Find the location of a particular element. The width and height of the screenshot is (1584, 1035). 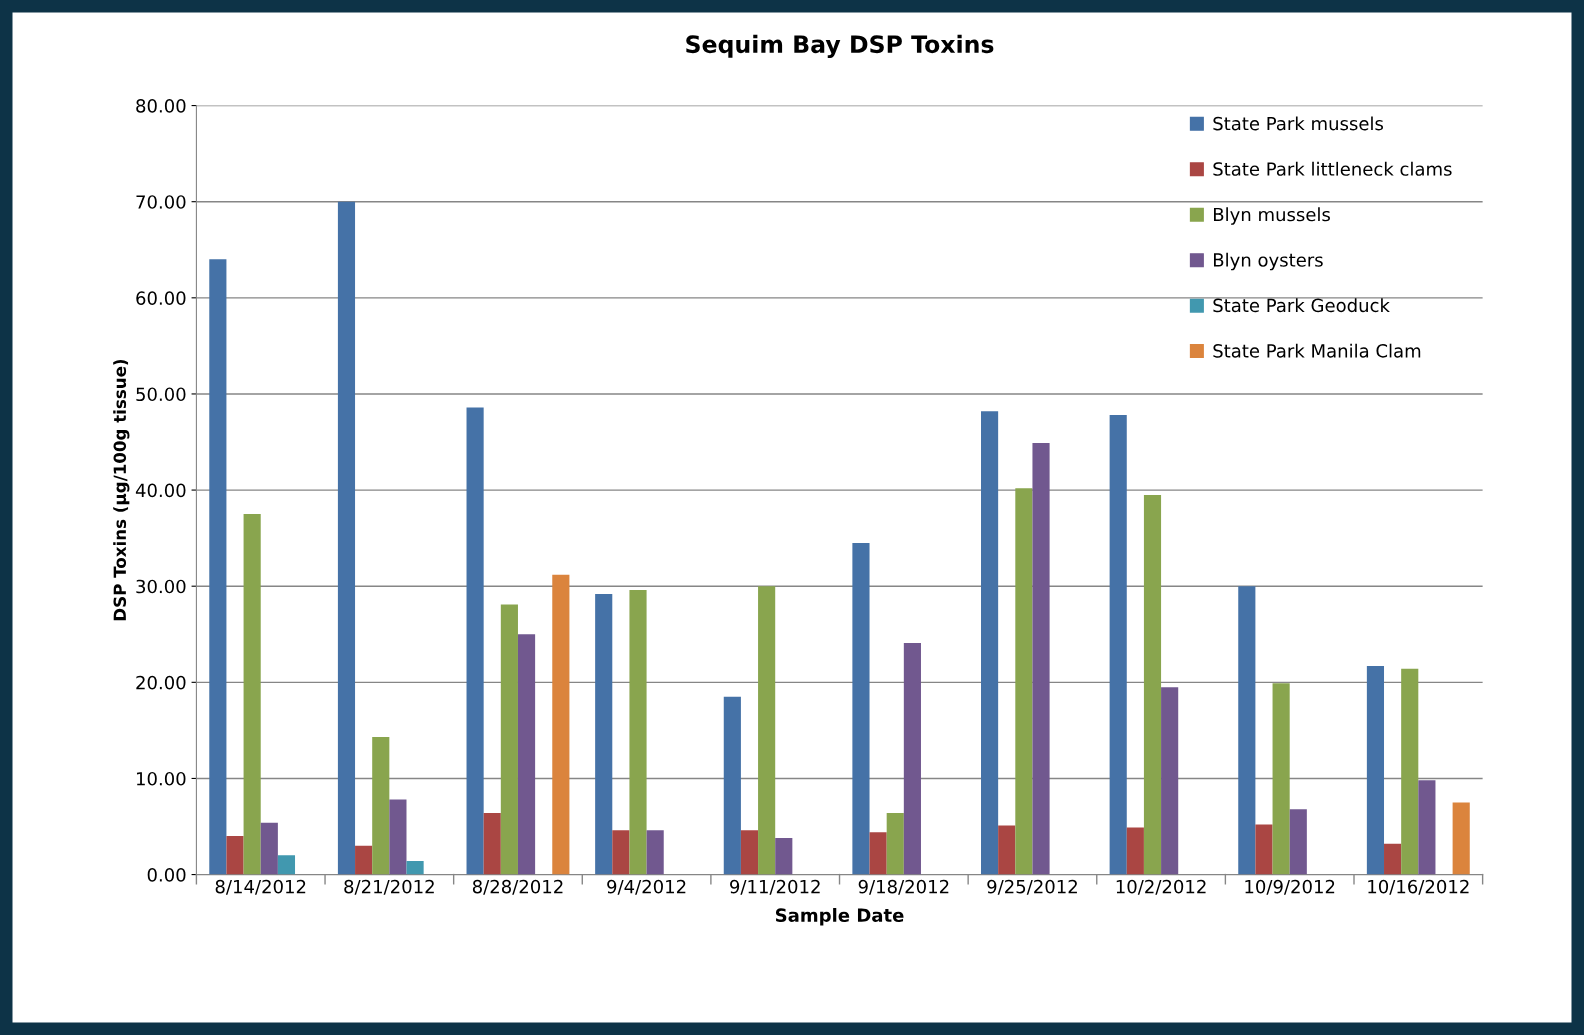

y-tick-label: 10.00 is located at coordinates (161, 778).